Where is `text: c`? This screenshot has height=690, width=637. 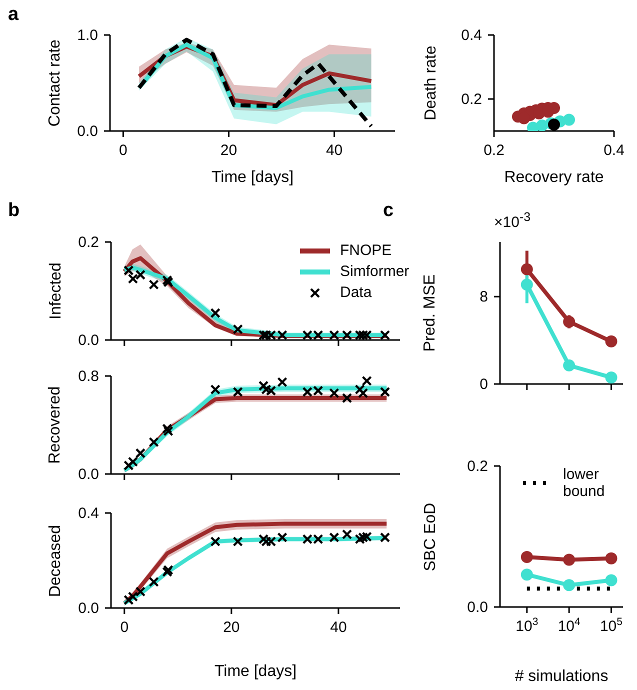 text: c is located at coordinates (388, 211).